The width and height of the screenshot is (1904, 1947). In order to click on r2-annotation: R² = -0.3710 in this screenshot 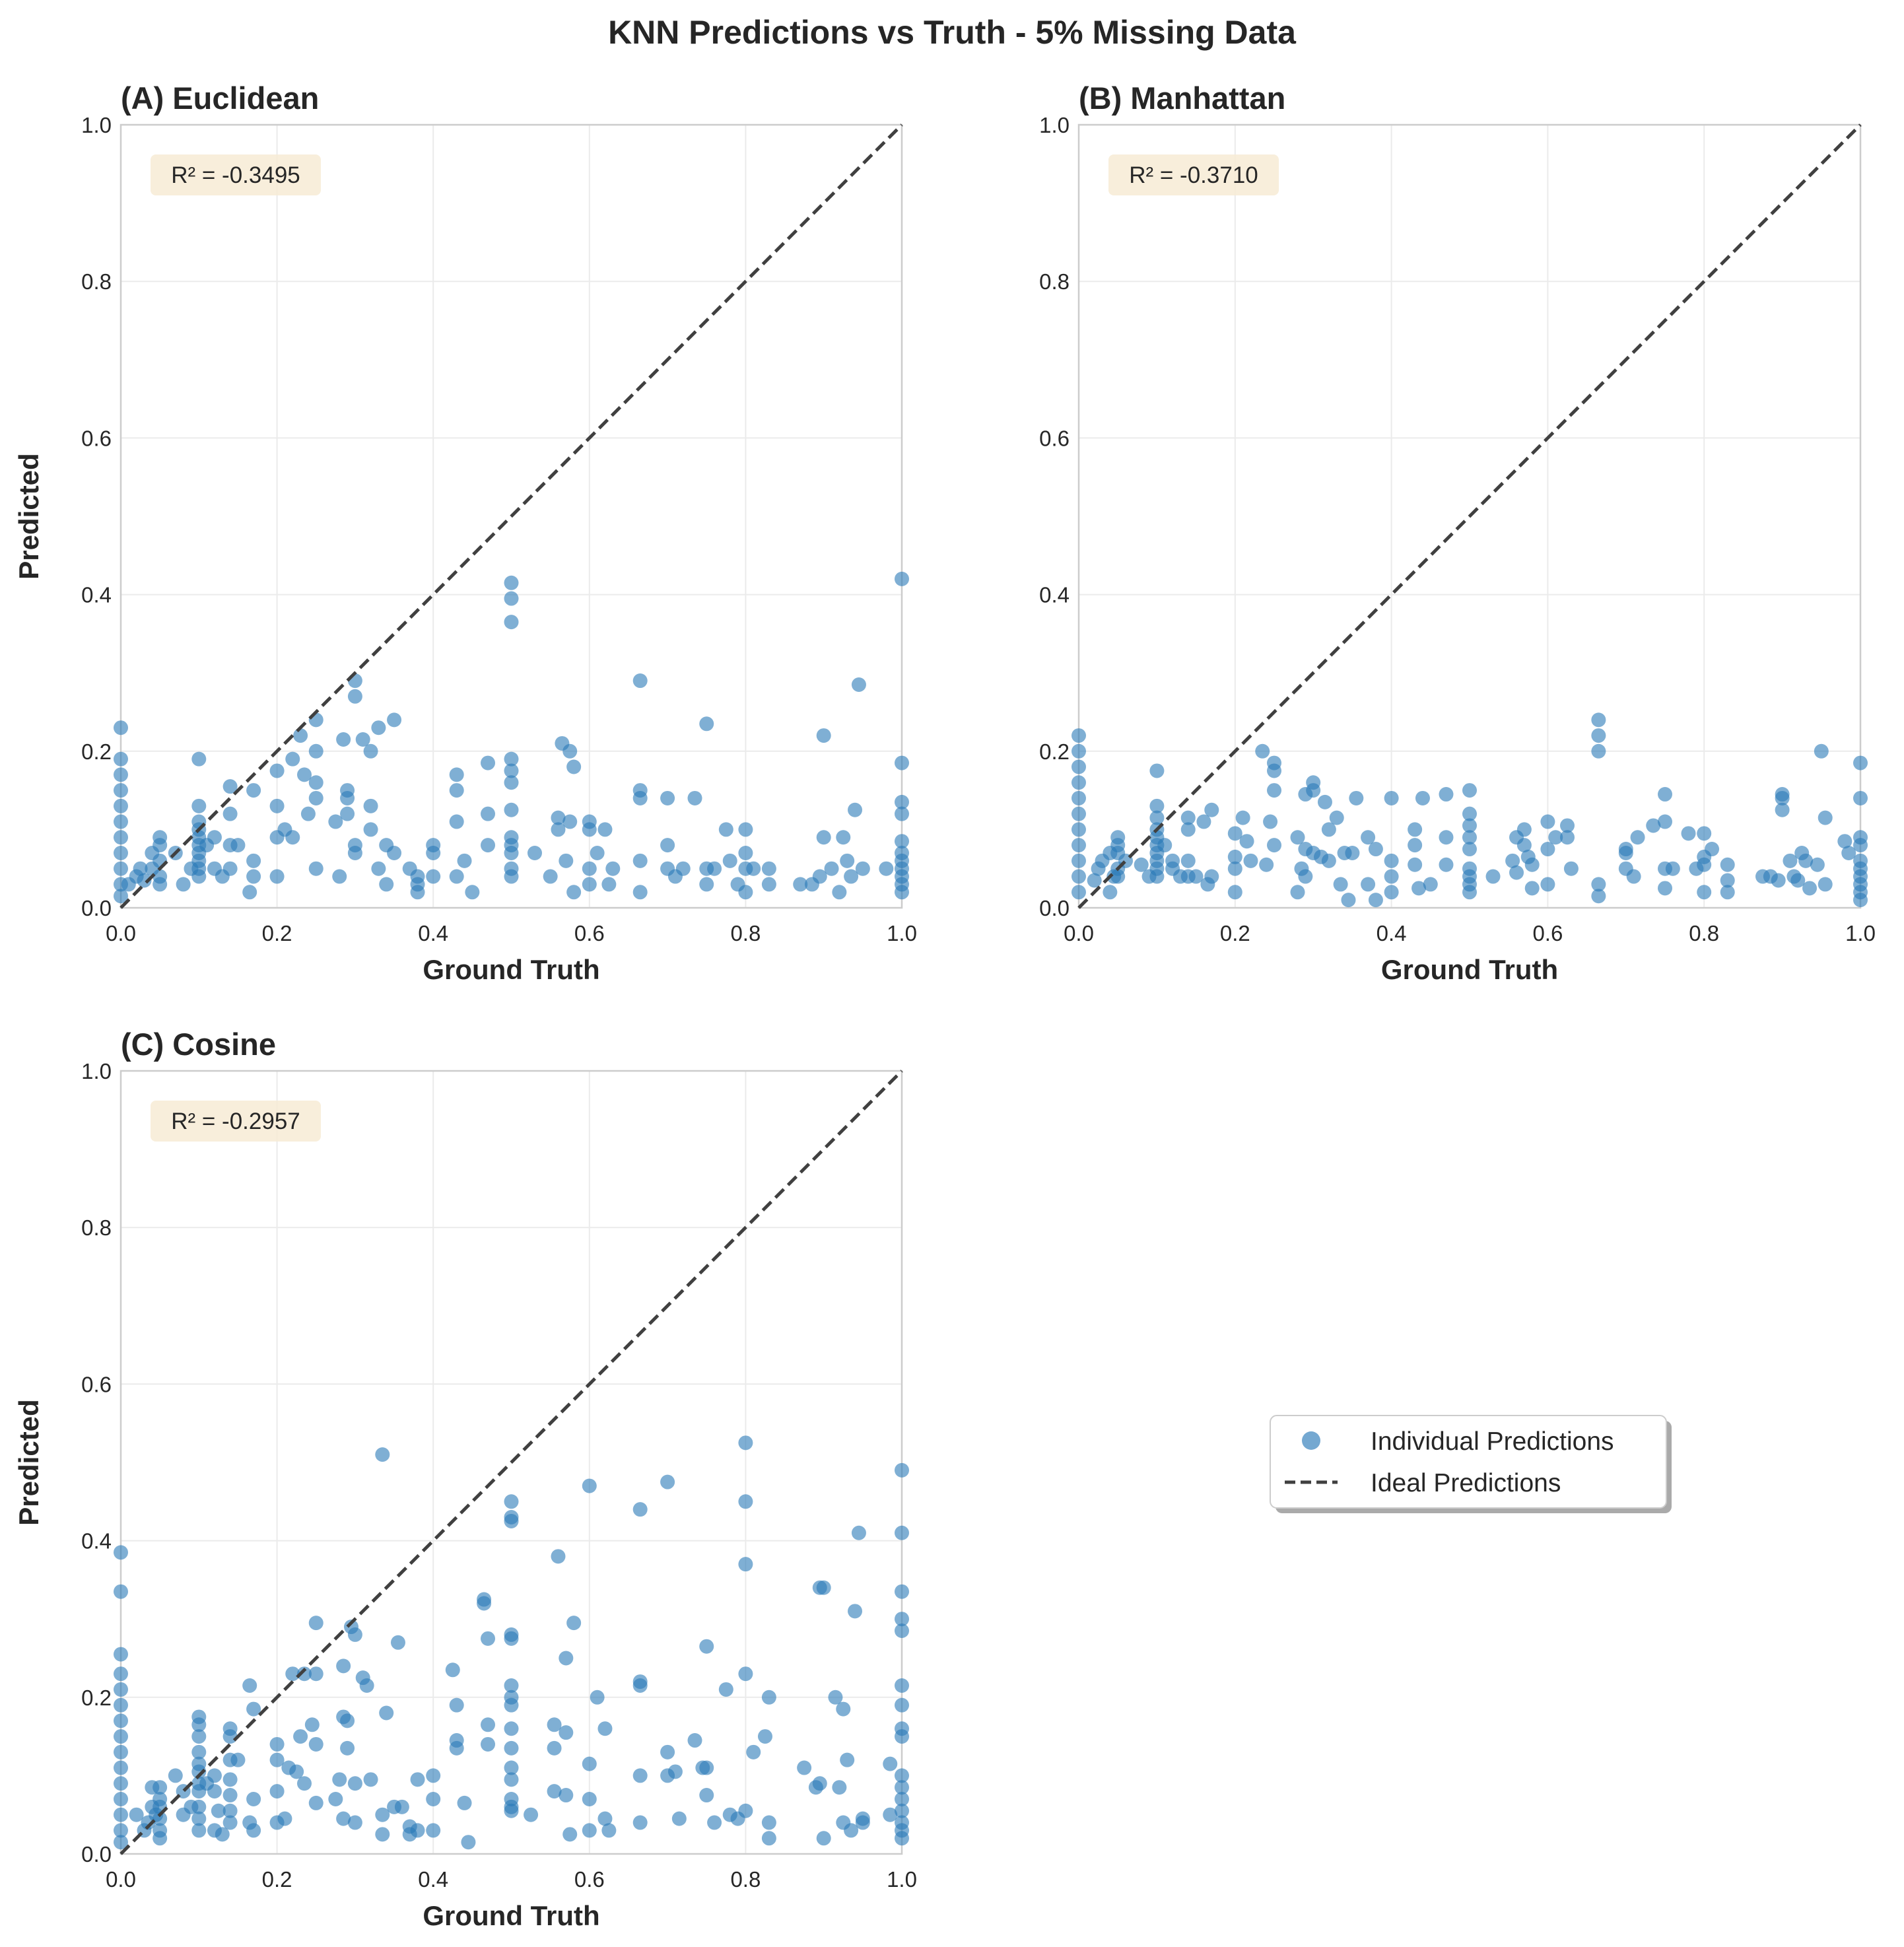, I will do `click(1193, 175)`.